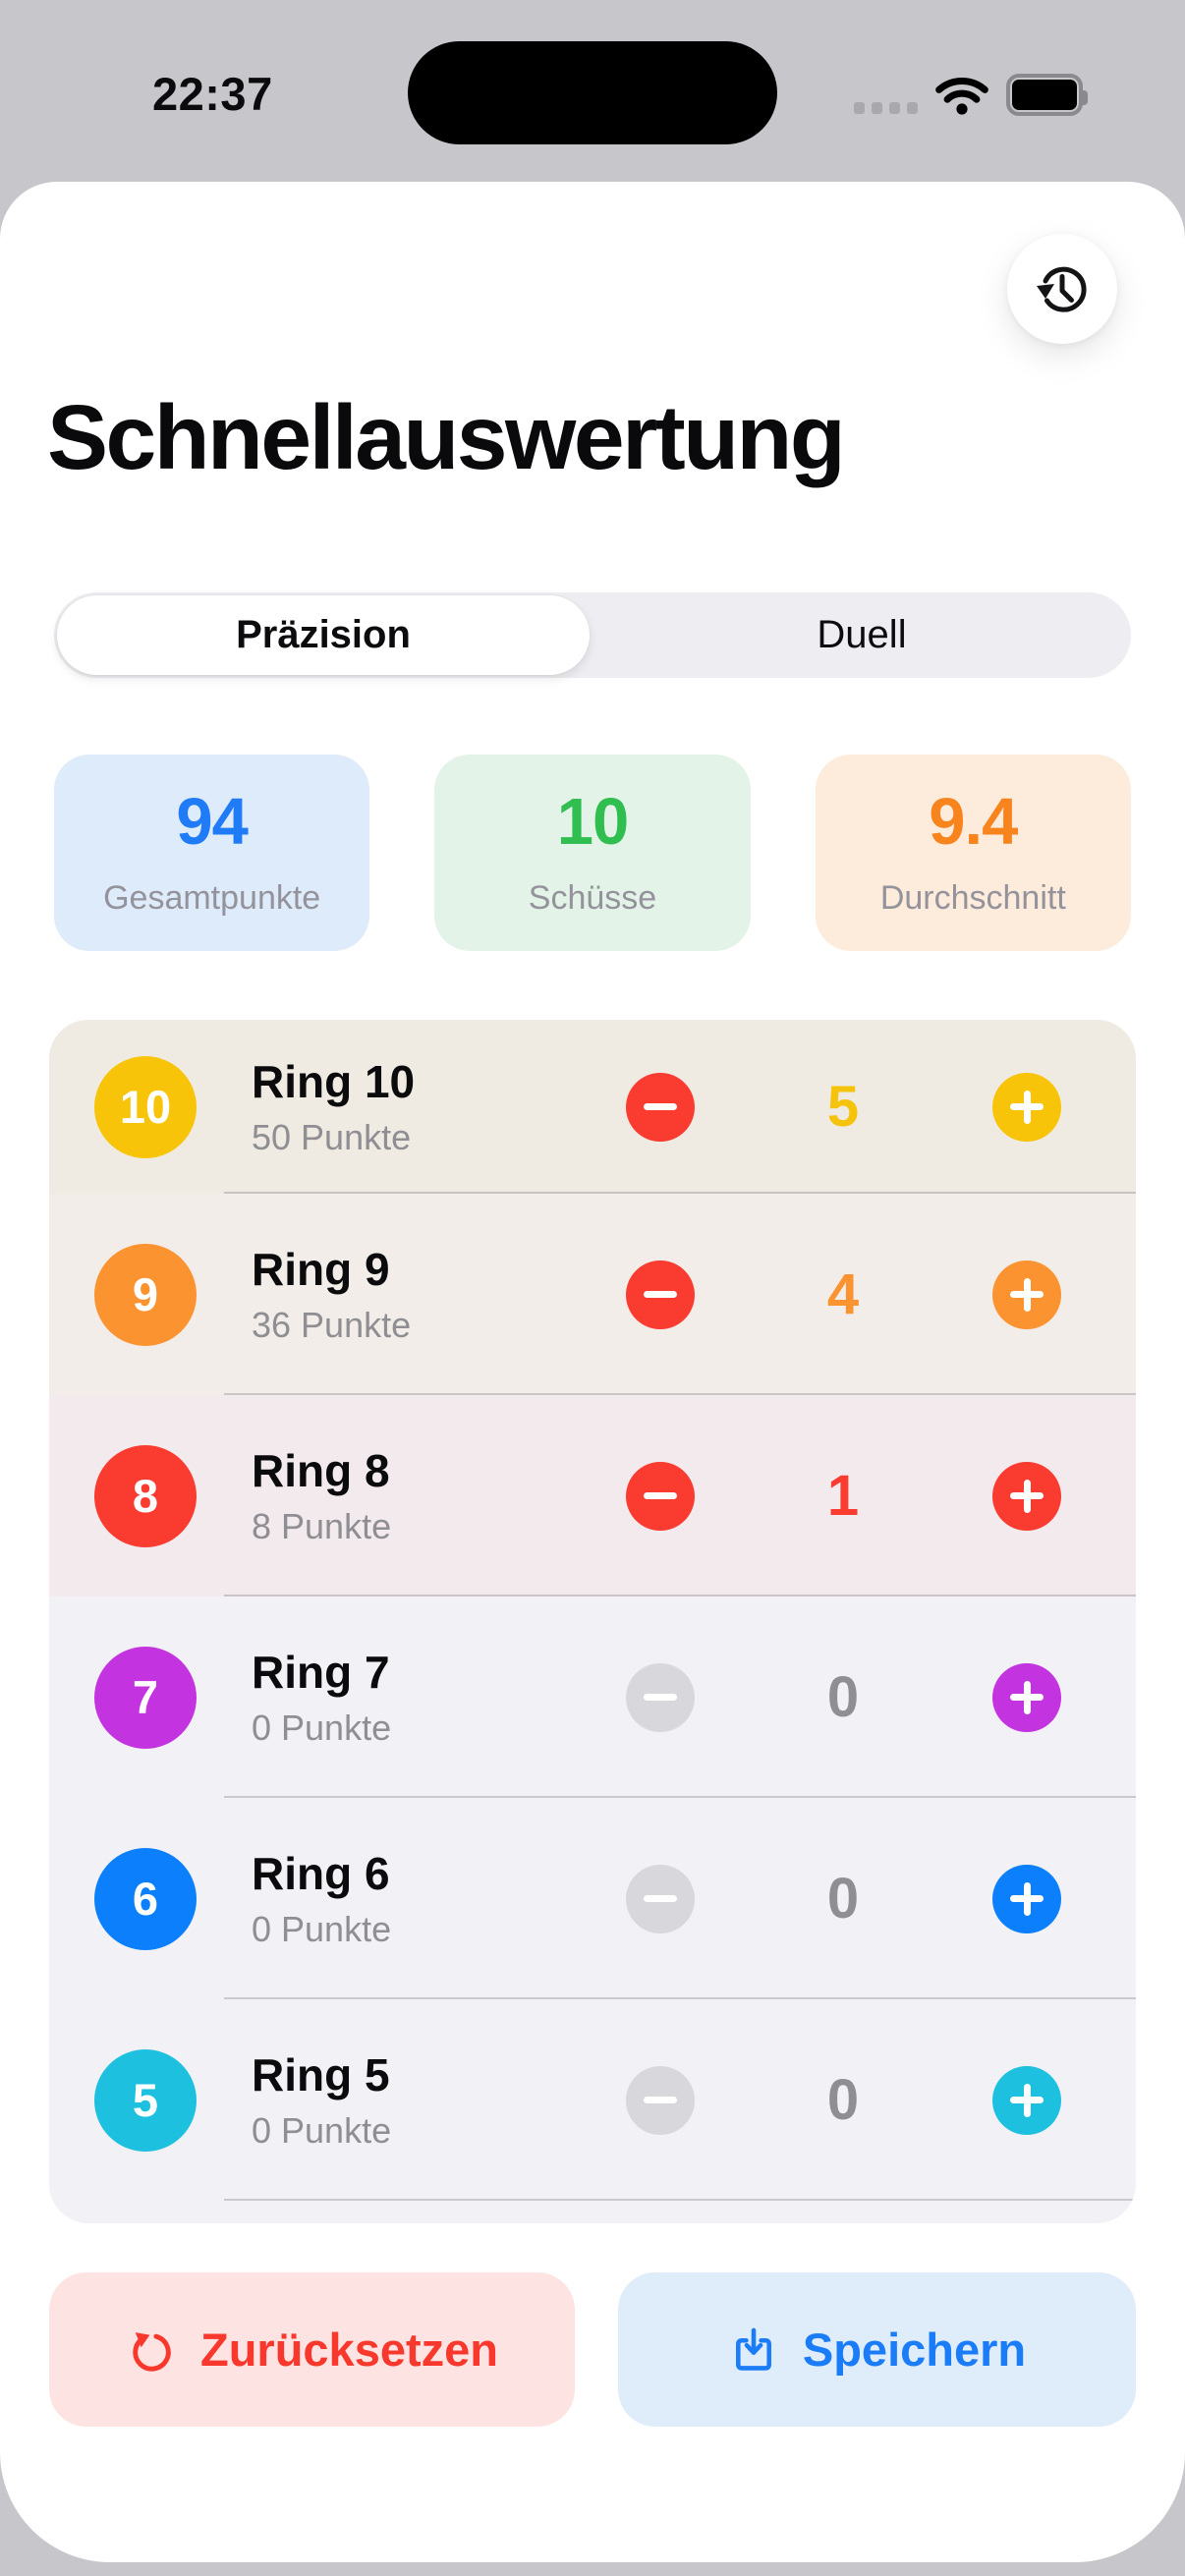 The height and width of the screenshot is (2576, 1185). What do you see at coordinates (592, 1495) in the screenshot?
I see `ring-row-8: 8 Ring 8 8 Punkte 1` at bounding box center [592, 1495].